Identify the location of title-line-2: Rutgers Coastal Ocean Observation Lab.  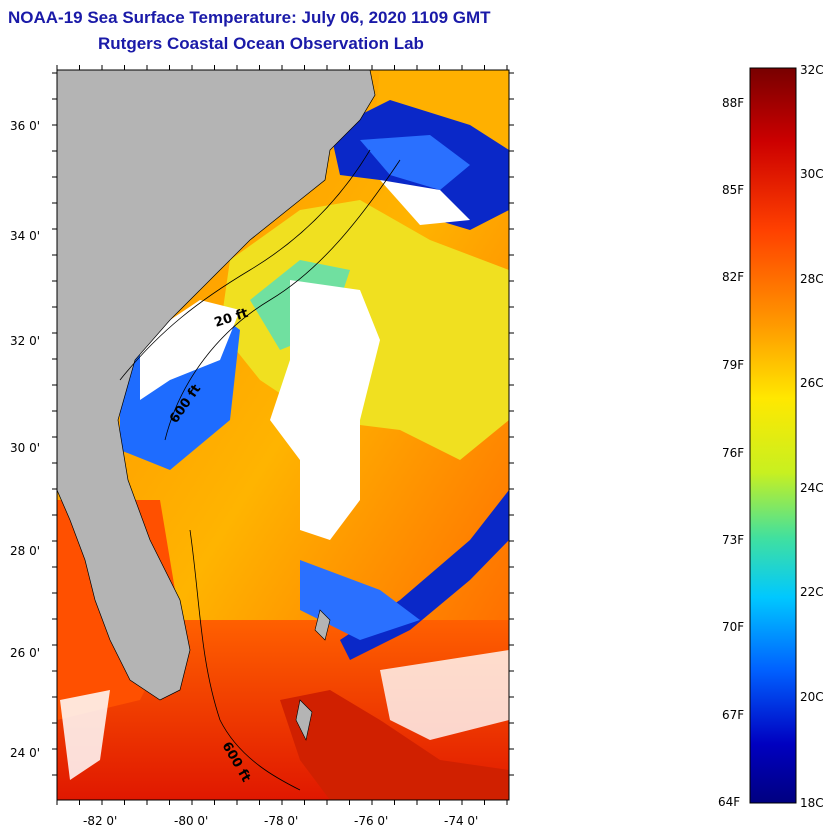
(261, 43).